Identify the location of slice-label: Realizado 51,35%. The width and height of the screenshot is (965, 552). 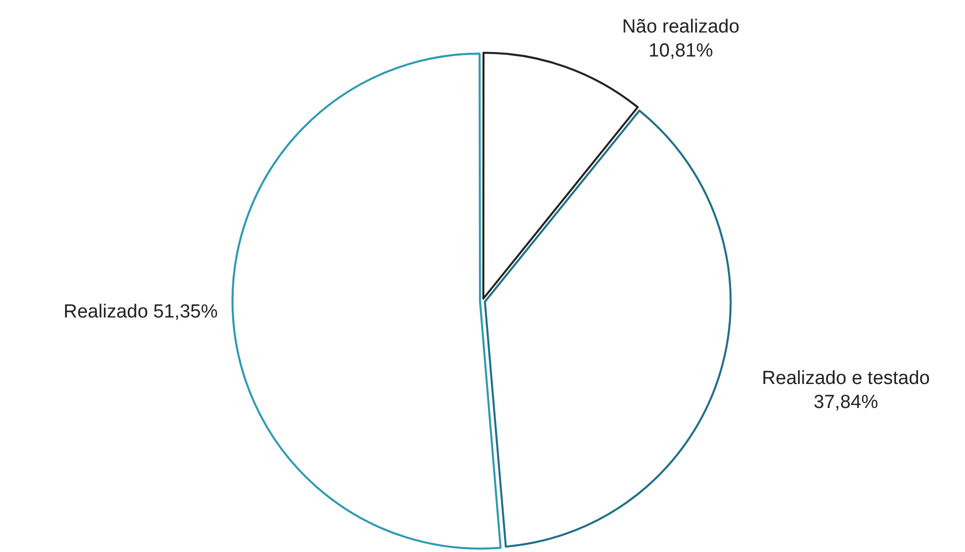
(141, 311).